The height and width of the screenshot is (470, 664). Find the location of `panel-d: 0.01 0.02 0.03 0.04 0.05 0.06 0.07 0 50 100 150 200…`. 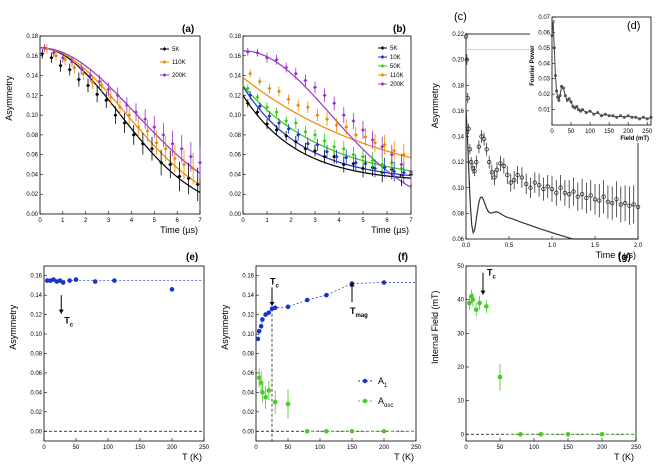

panel-d: 0.01 0.02 0.03 0.04 0.05 0.06 0.07 0 50 100 150 200… is located at coordinates (592, 76).